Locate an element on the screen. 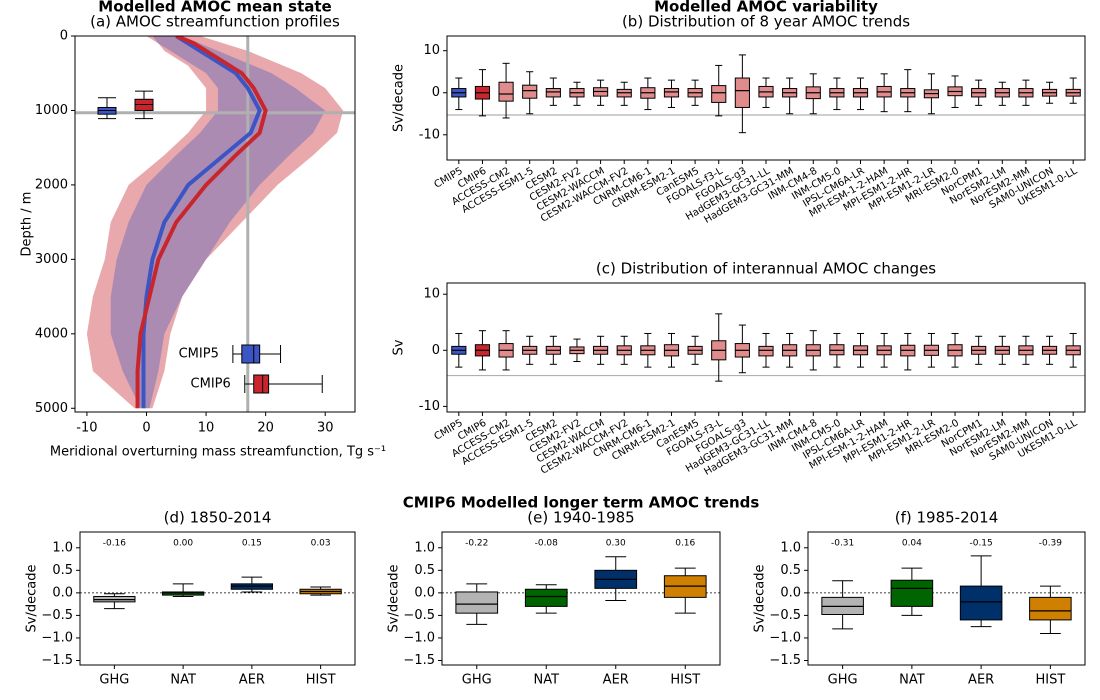 Image resolution: width=1100 pixels, height=700 pixels. value-label: -0.08 is located at coordinates (547, 544).